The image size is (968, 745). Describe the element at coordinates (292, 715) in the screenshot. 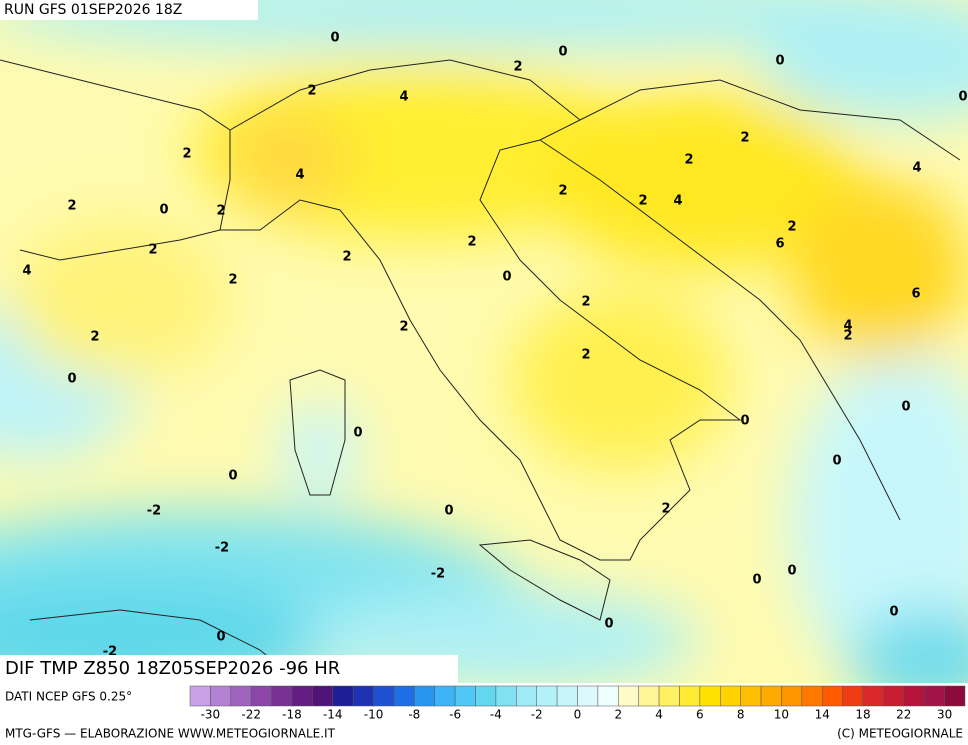

I see `legend-tick-label: -18` at that location.